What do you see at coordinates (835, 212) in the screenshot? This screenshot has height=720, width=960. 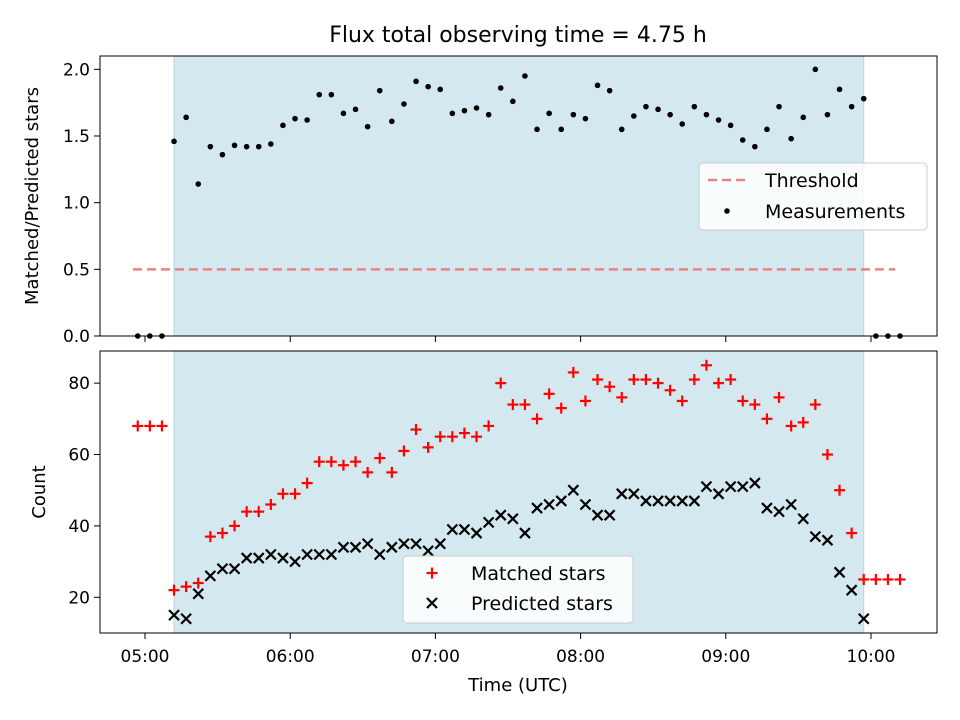 I see `legend-measurements-label: Measurements` at bounding box center [835, 212].